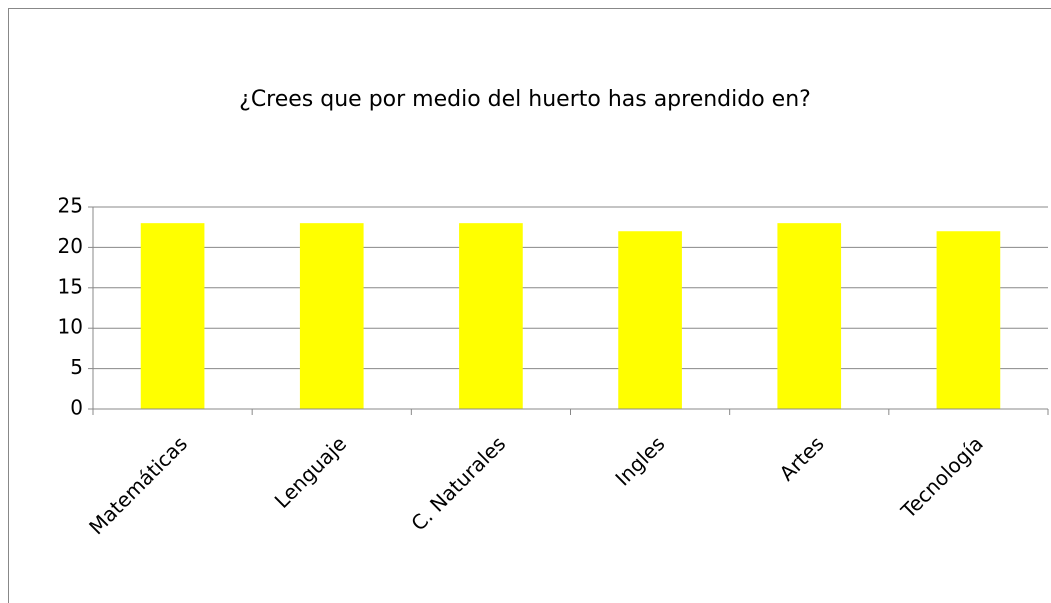 This screenshot has height=603, width=1051. Describe the element at coordinates (70, 206) in the screenshot. I see `y-tick-label: 25` at that location.